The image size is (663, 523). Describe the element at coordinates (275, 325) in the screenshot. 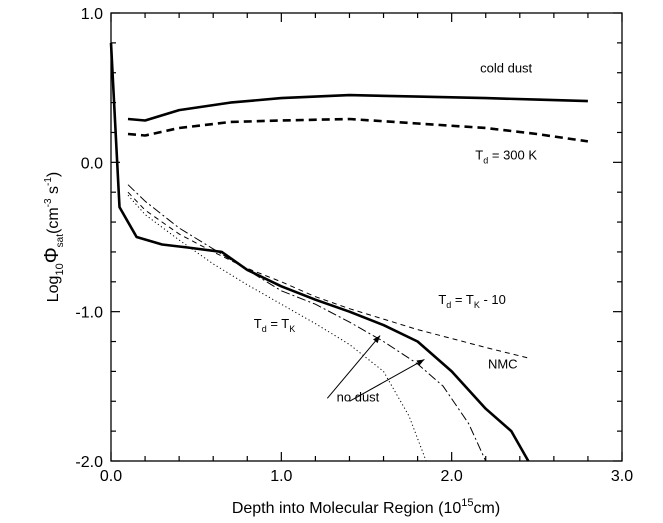

I see `annotation-label: Td = TK` at that location.